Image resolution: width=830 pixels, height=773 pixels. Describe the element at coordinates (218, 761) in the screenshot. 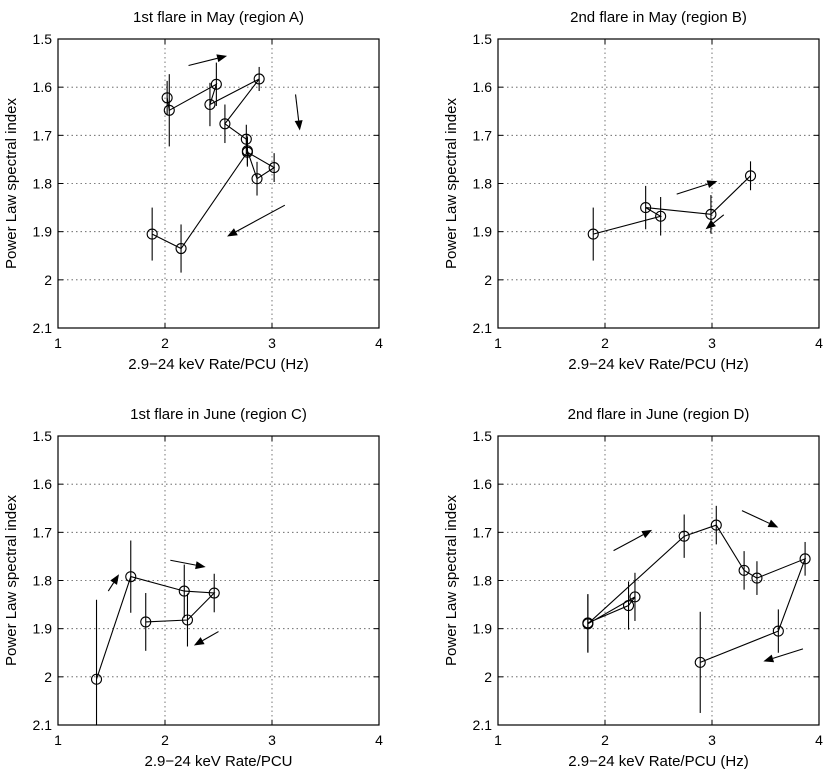

I see `x-axis-label: 2.9−24 keV Rate/PCU` at that location.